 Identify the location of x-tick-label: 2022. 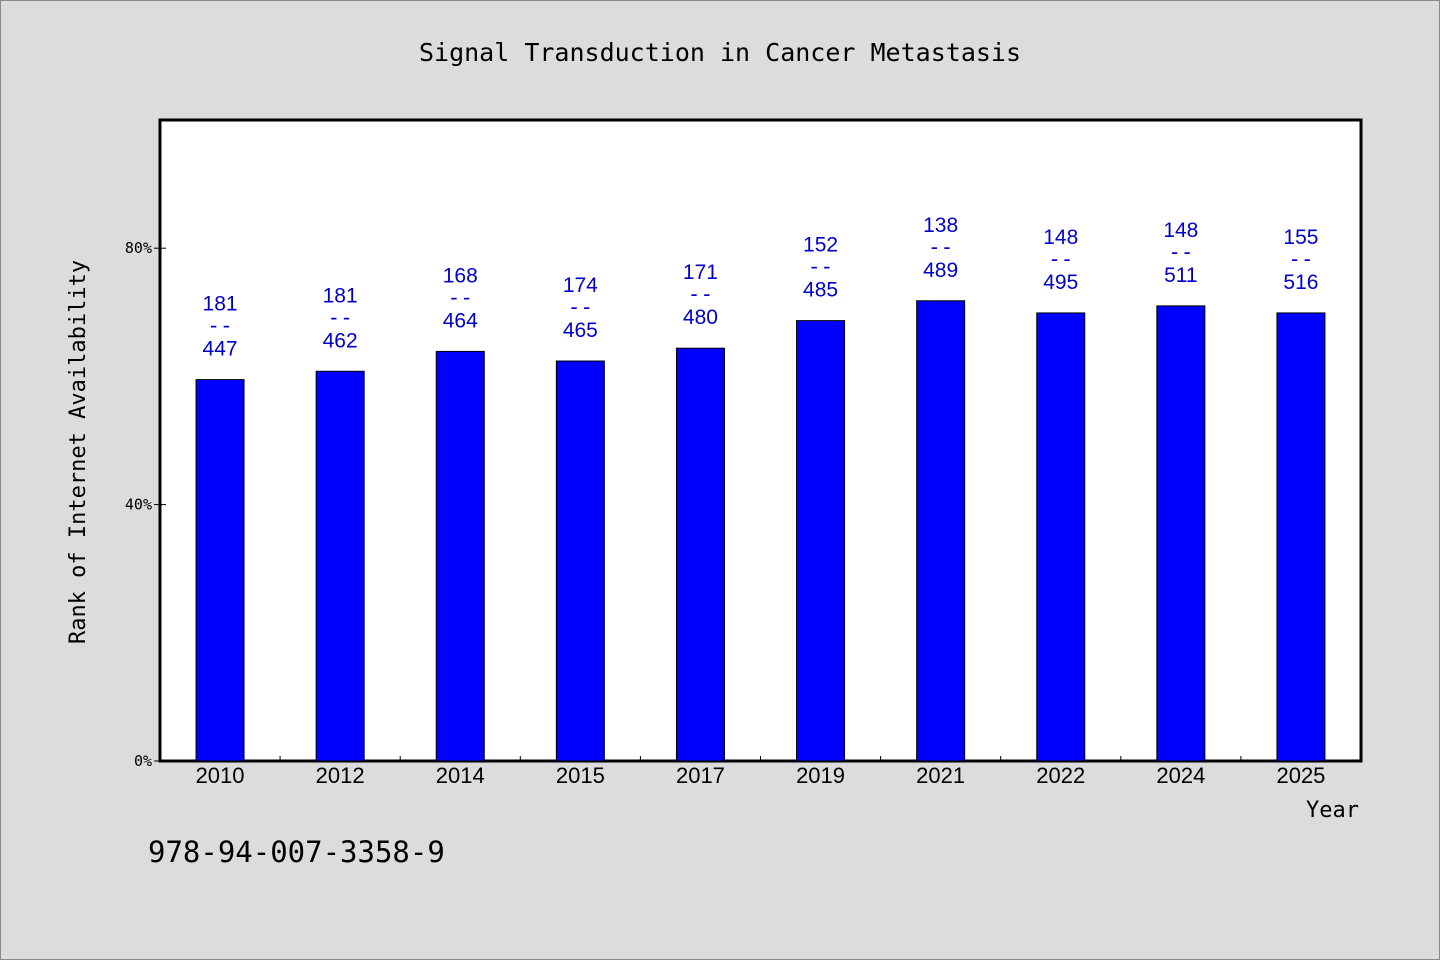
(1060, 775).